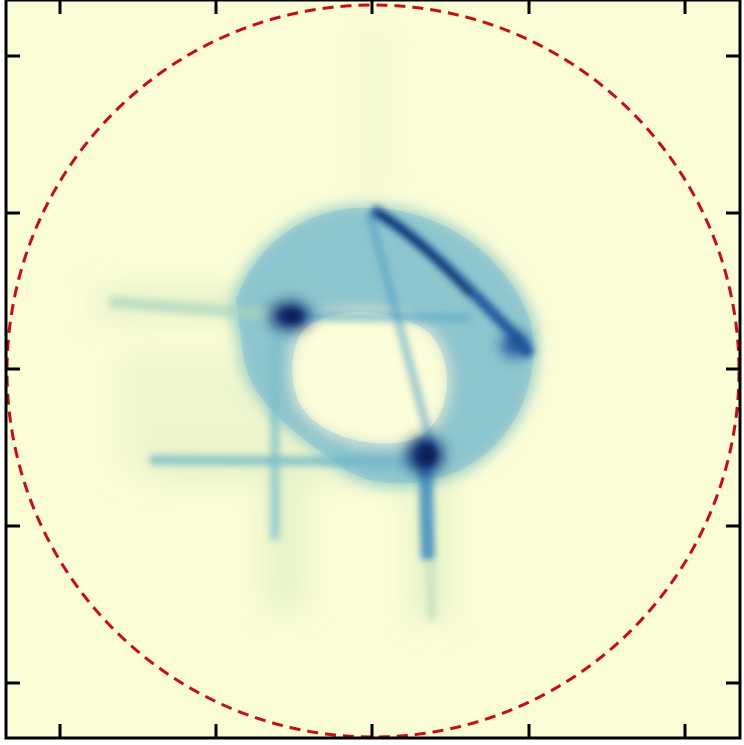 The width and height of the screenshot is (744, 745). Describe the element at coordinates (359, 387) in the screenshot. I see `cusp-cores` at that location.